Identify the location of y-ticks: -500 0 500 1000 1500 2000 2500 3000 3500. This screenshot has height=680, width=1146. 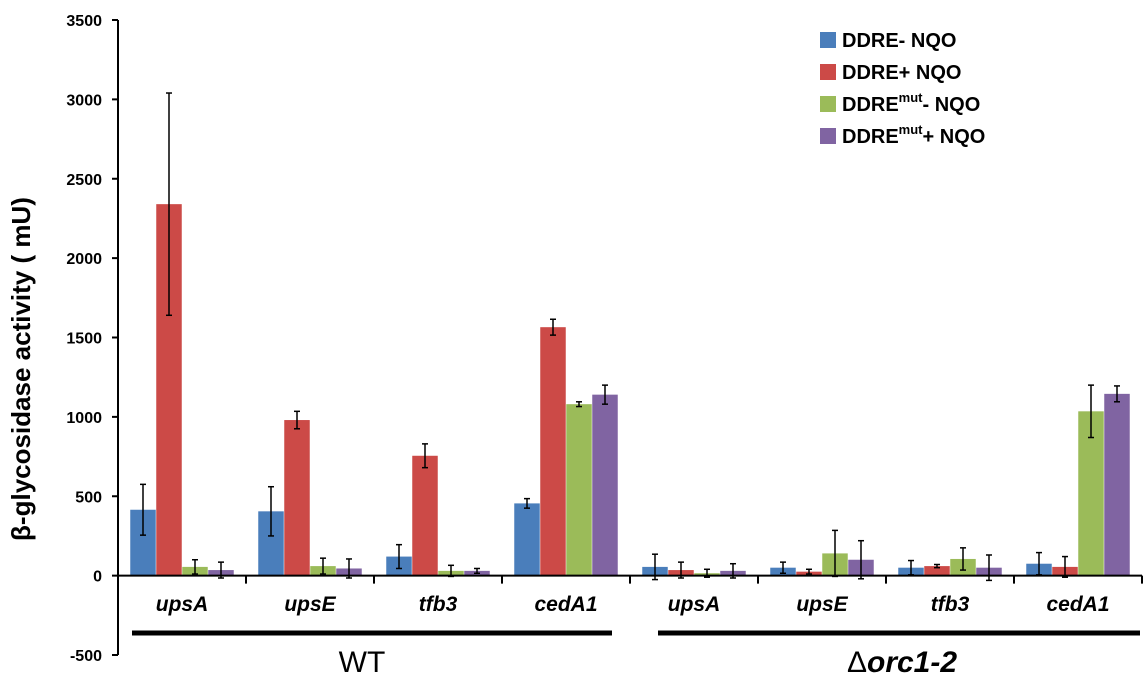
(92, 339).